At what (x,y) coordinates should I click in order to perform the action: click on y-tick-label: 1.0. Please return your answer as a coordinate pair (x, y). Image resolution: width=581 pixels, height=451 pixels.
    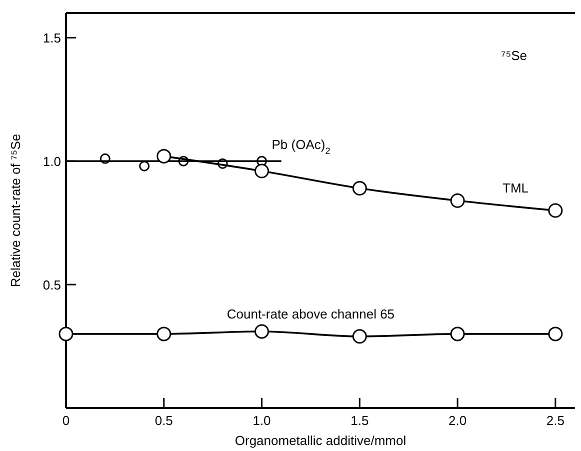
    Looking at the image, I should click on (51, 162).